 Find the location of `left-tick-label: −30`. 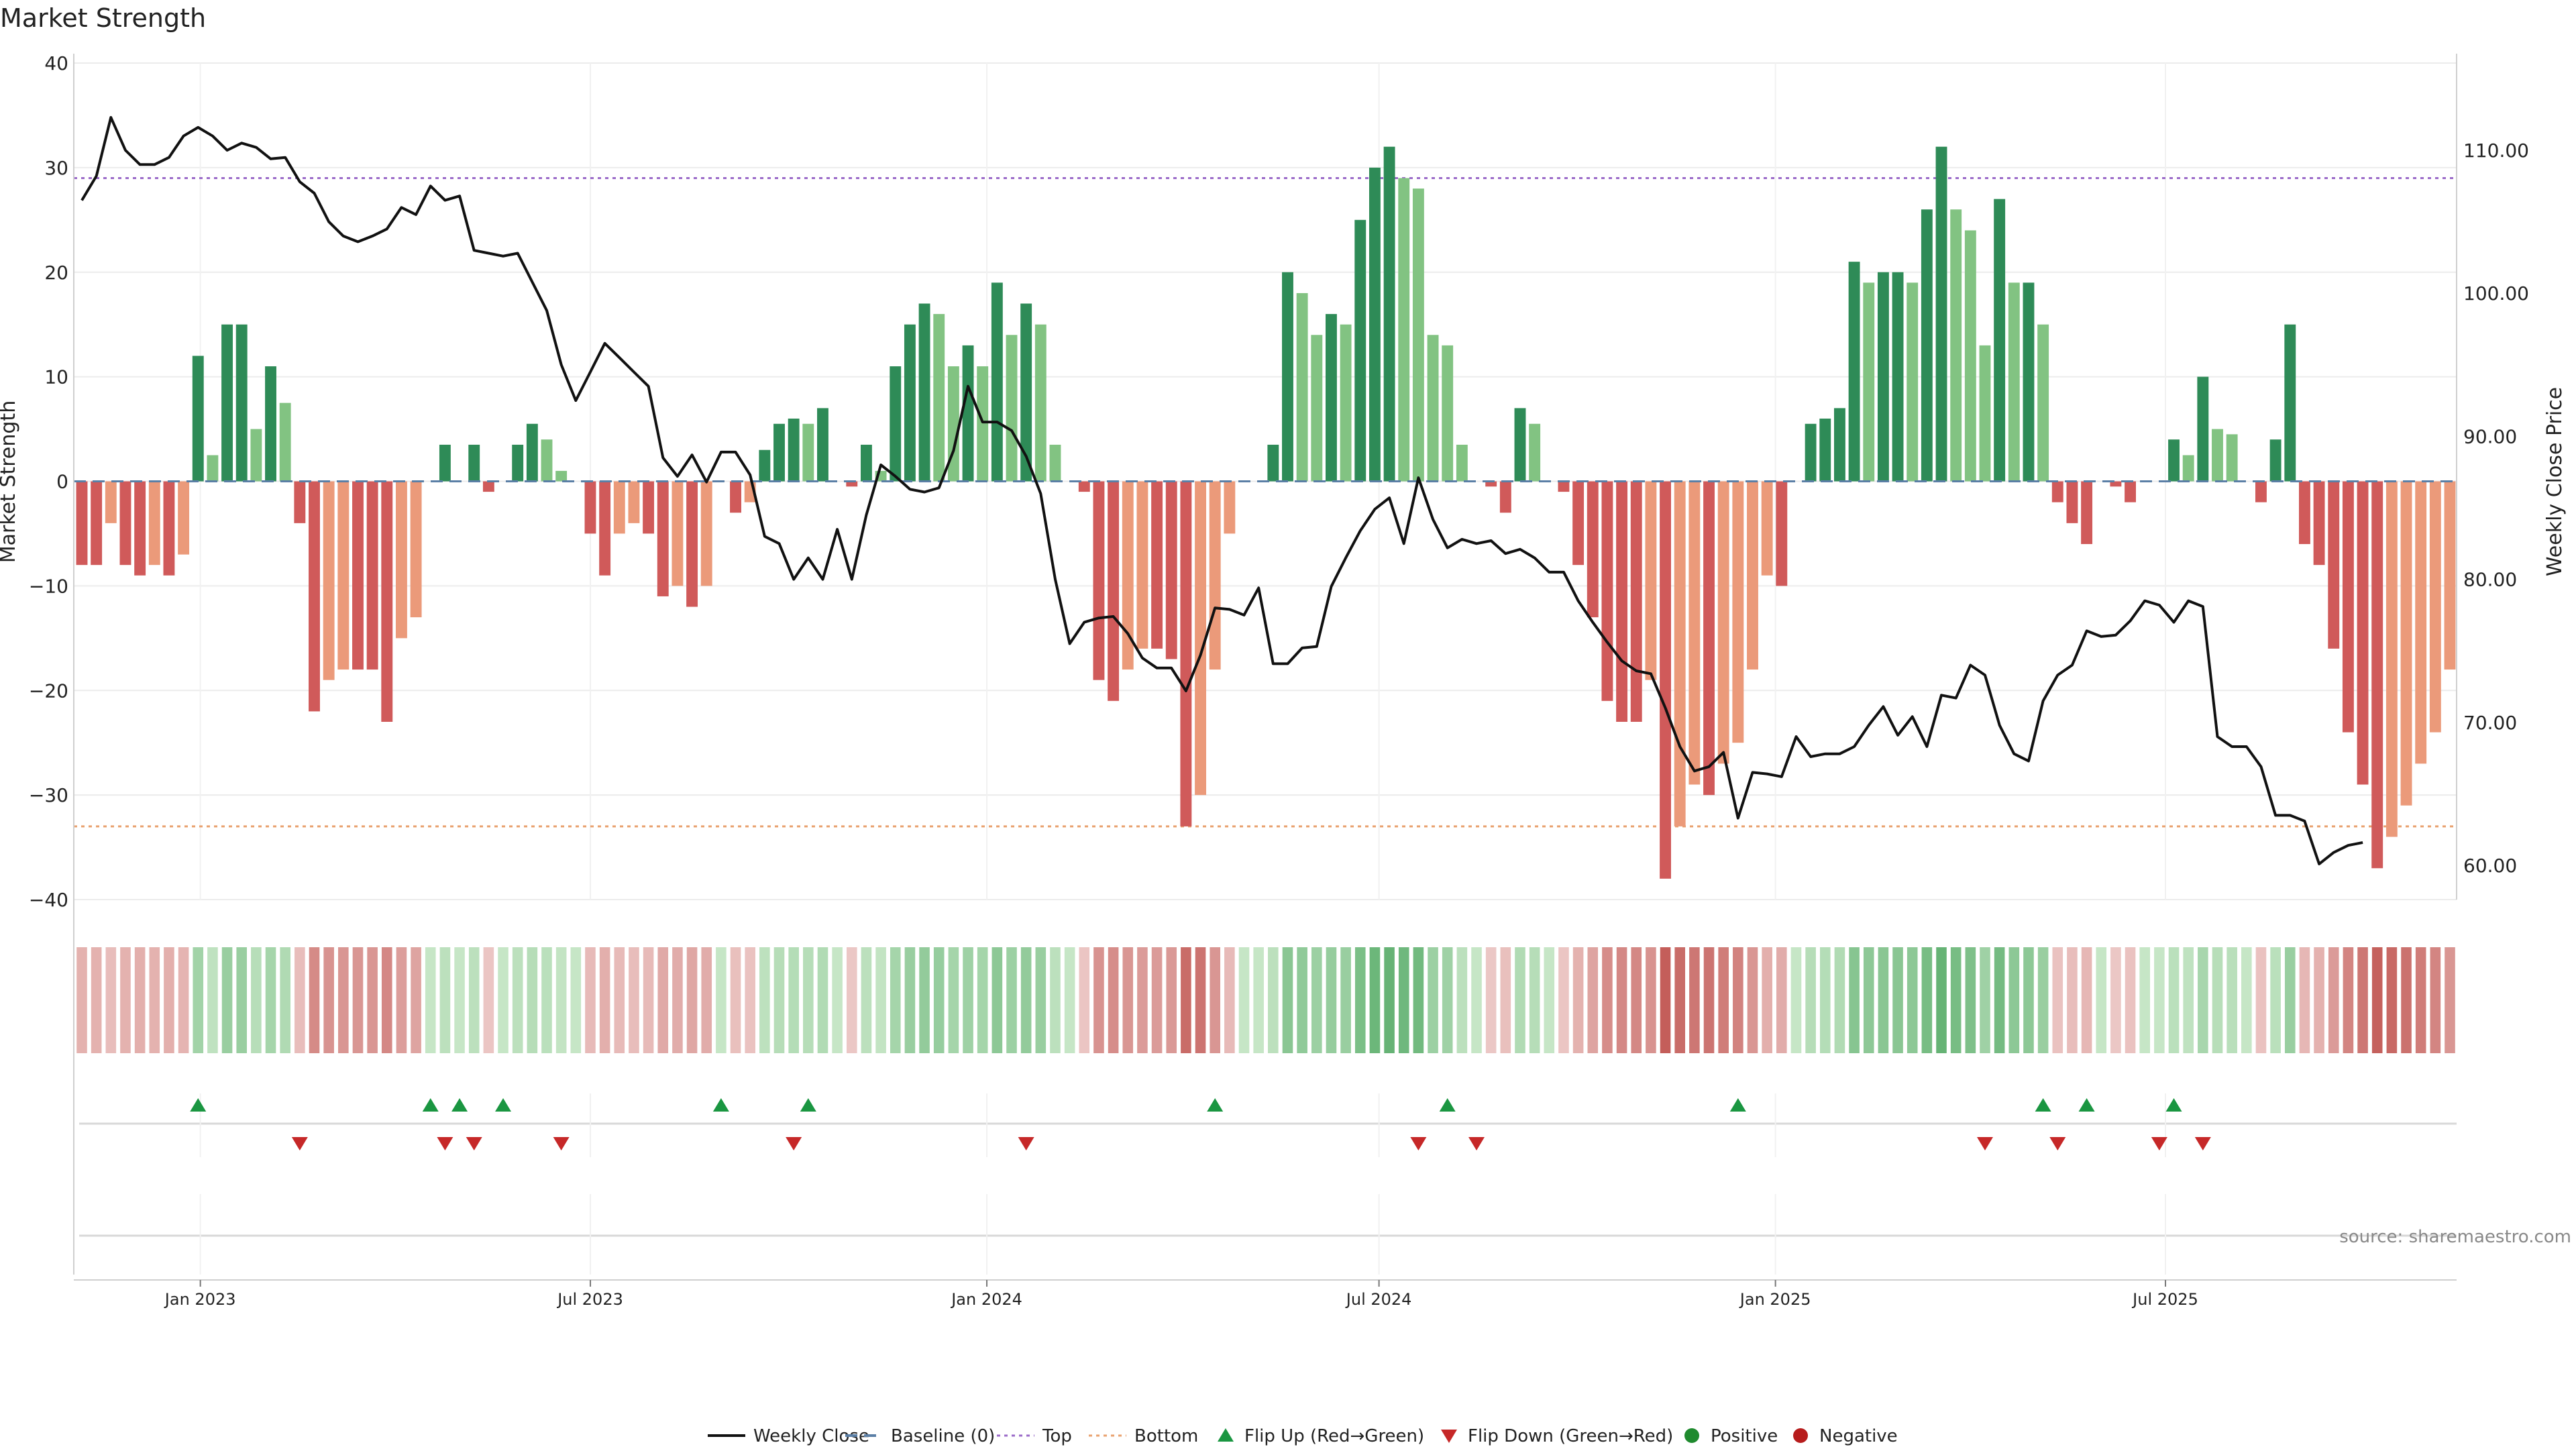

left-tick-label: −30 is located at coordinates (48, 795).